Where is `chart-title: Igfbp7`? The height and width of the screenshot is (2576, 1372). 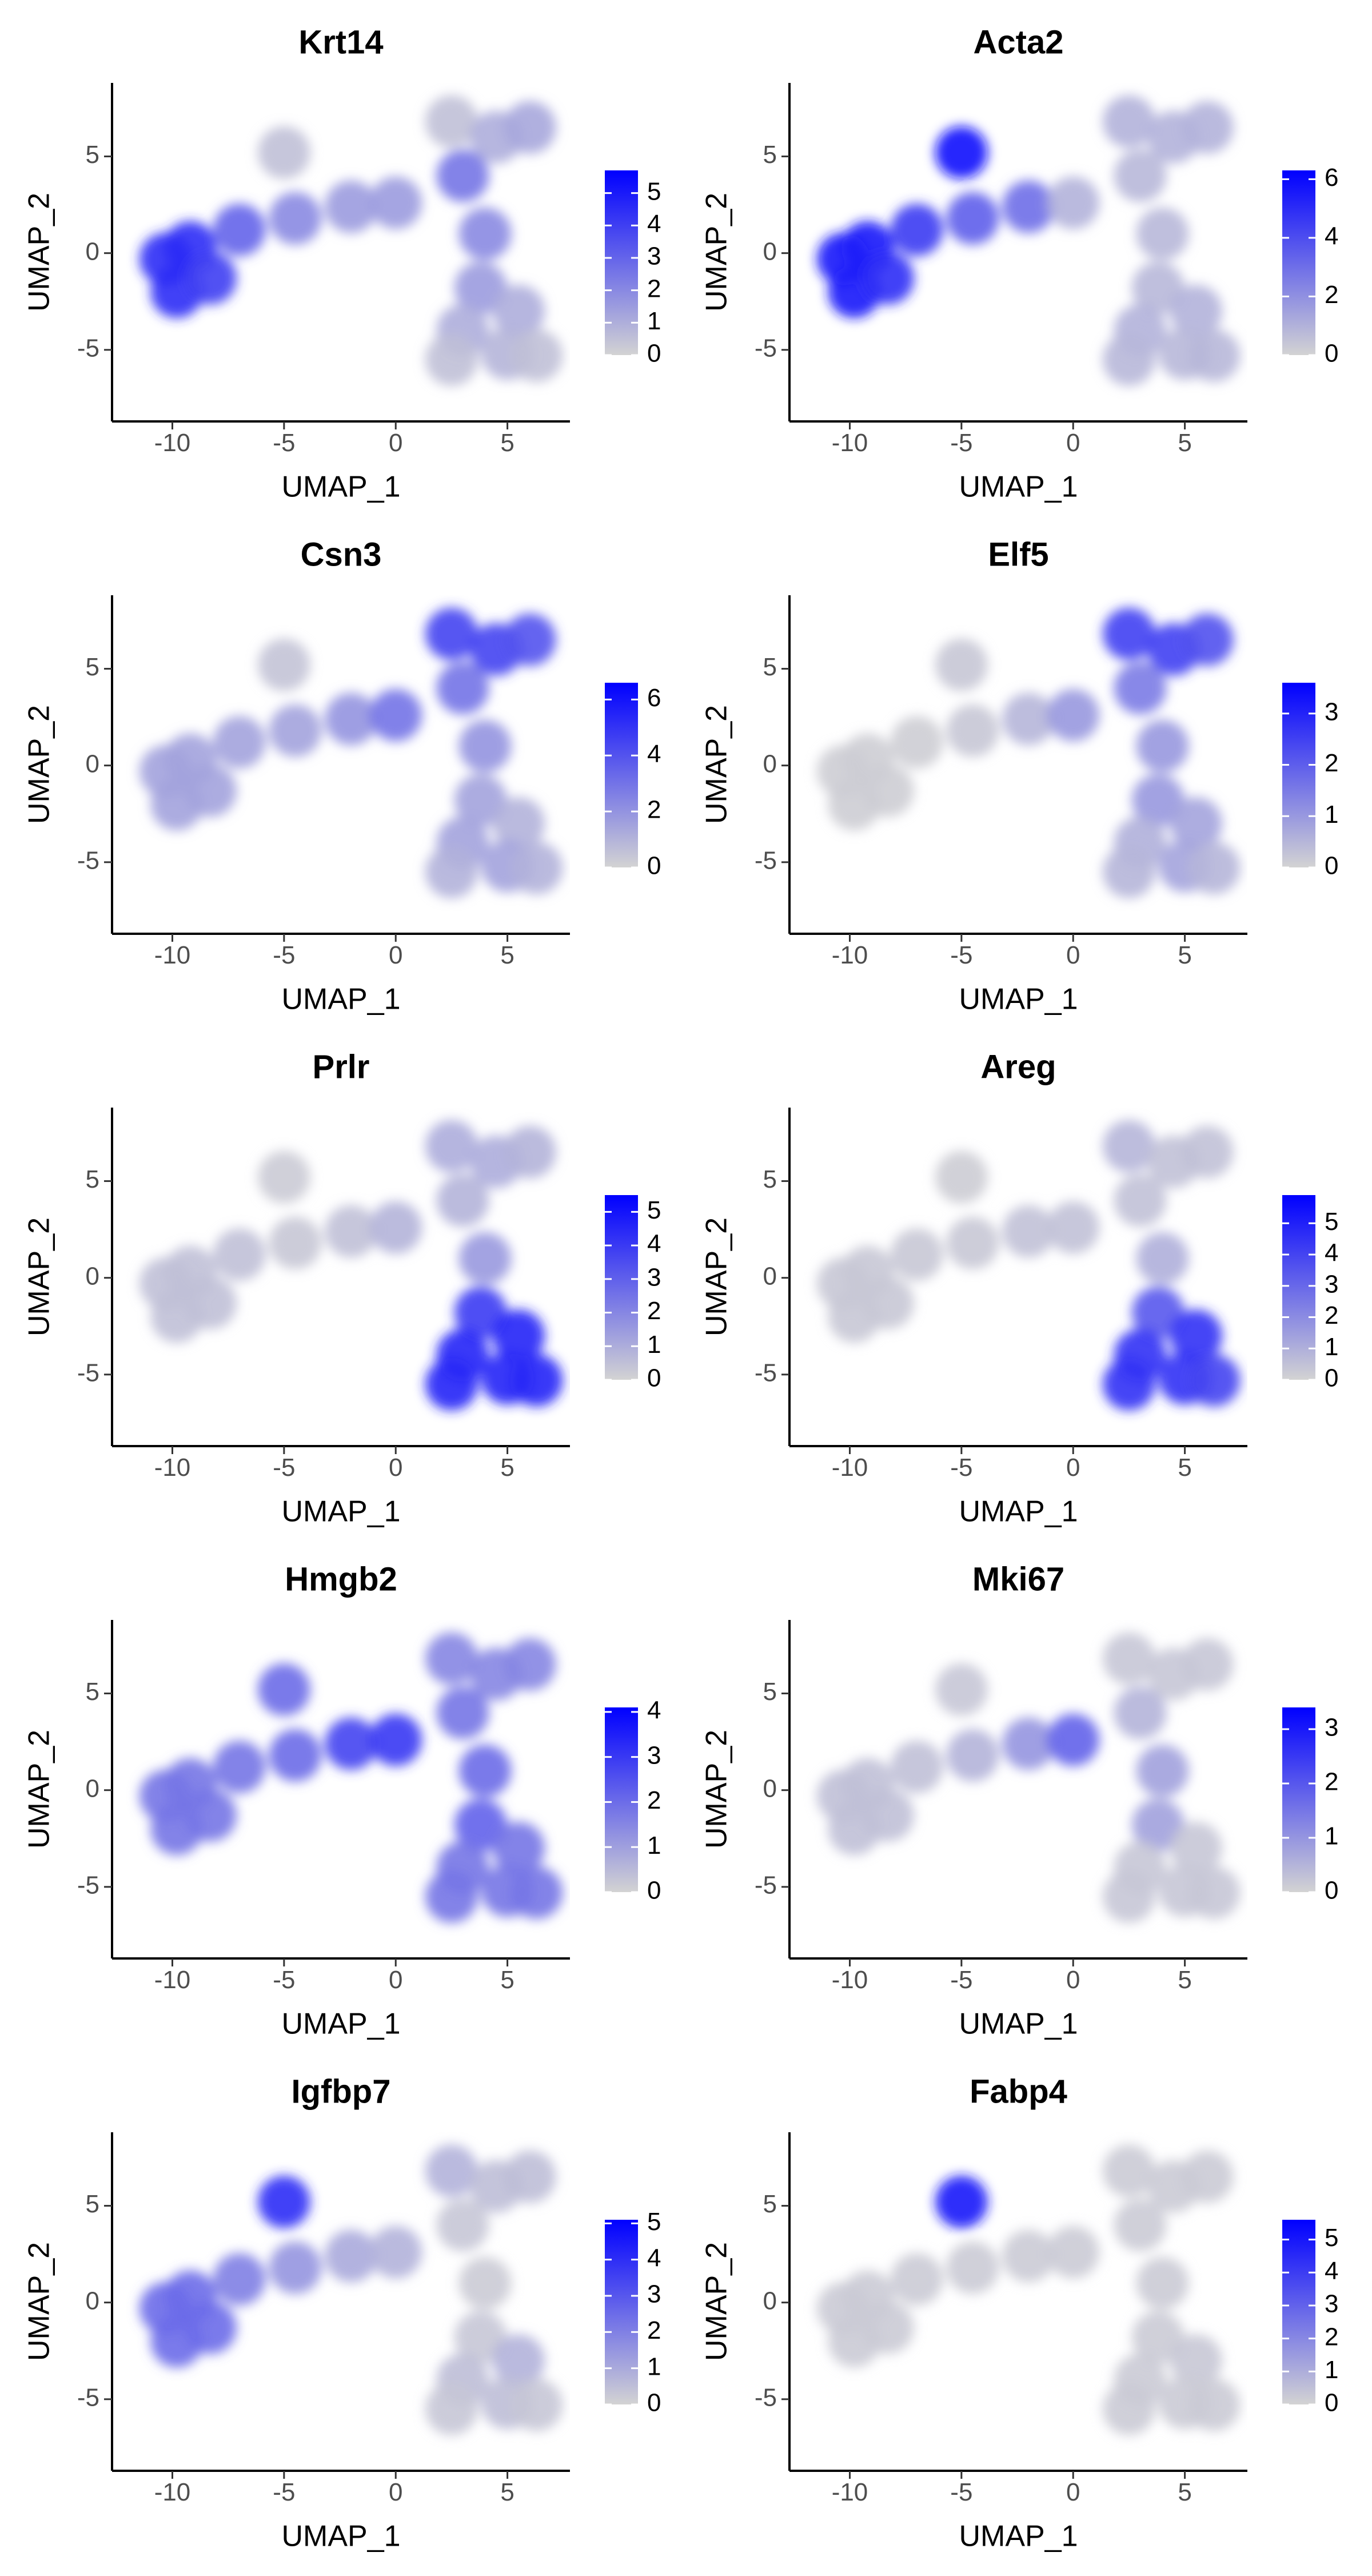 chart-title: Igfbp7 is located at coordinates (341, 2091).